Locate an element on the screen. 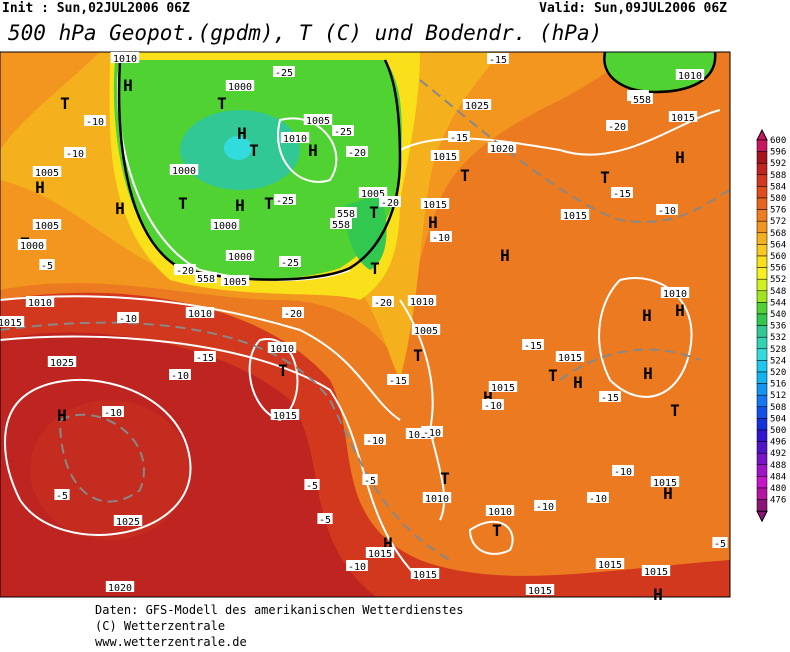  colorbar-label: 488 is located at coordinates (778, 466).